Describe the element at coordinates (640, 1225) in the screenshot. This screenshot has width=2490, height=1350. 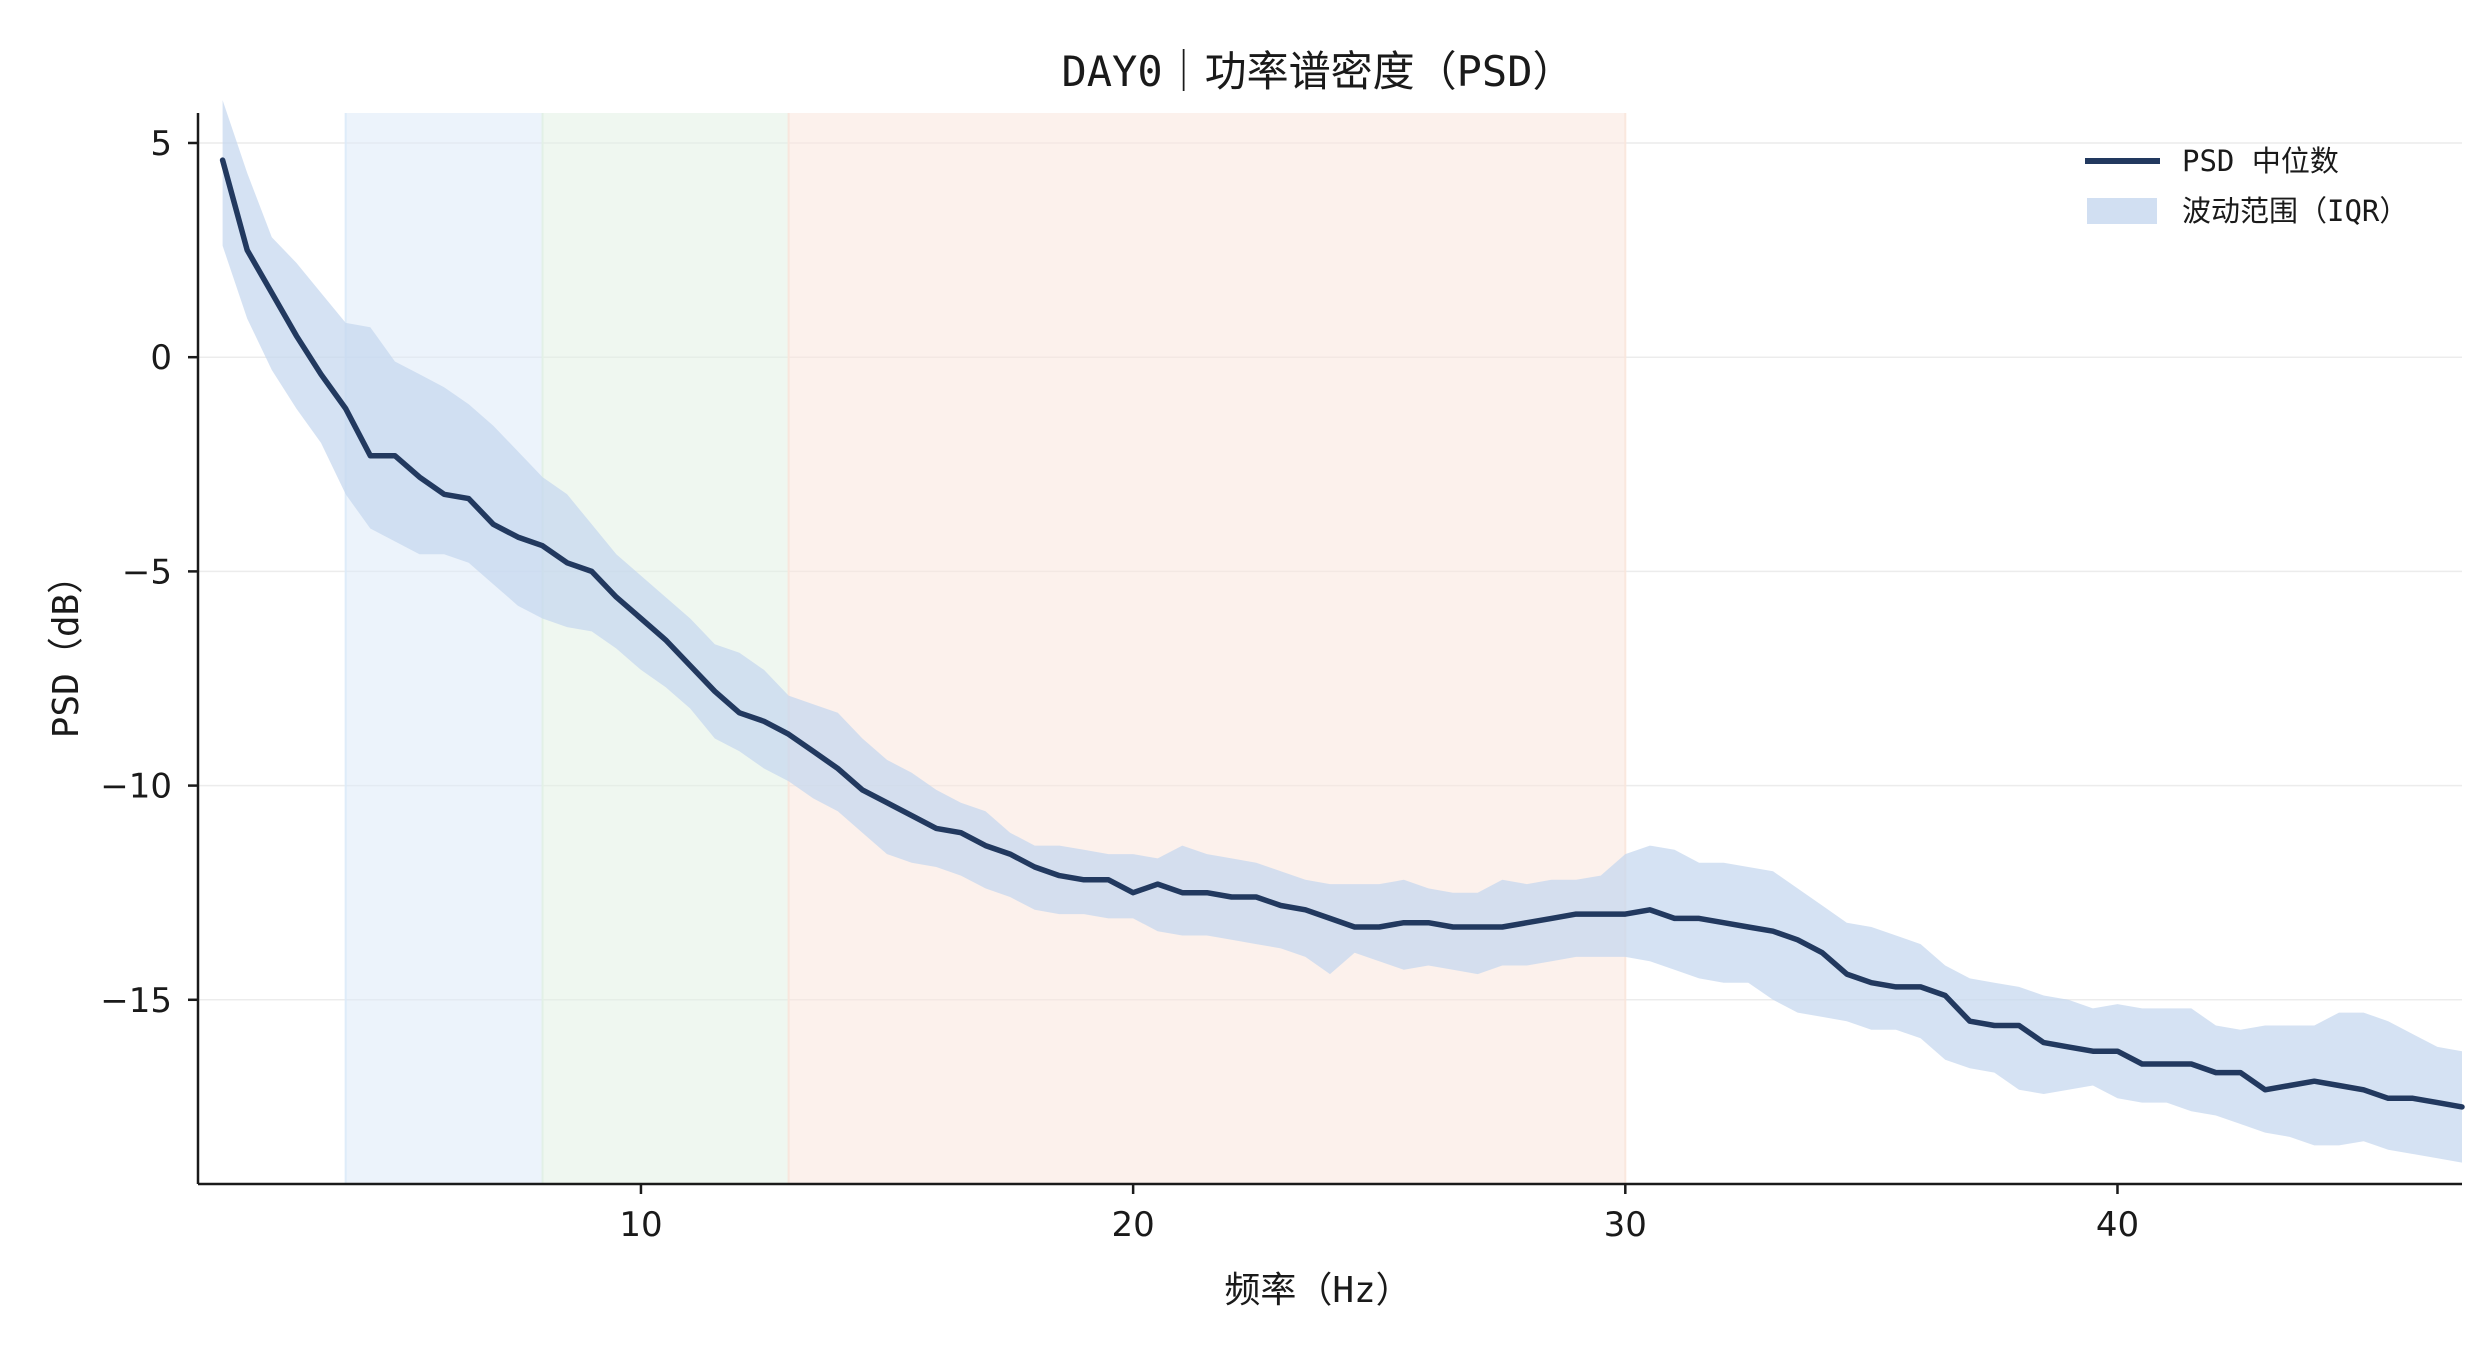
I see `x-tick-label: 10` at that location.